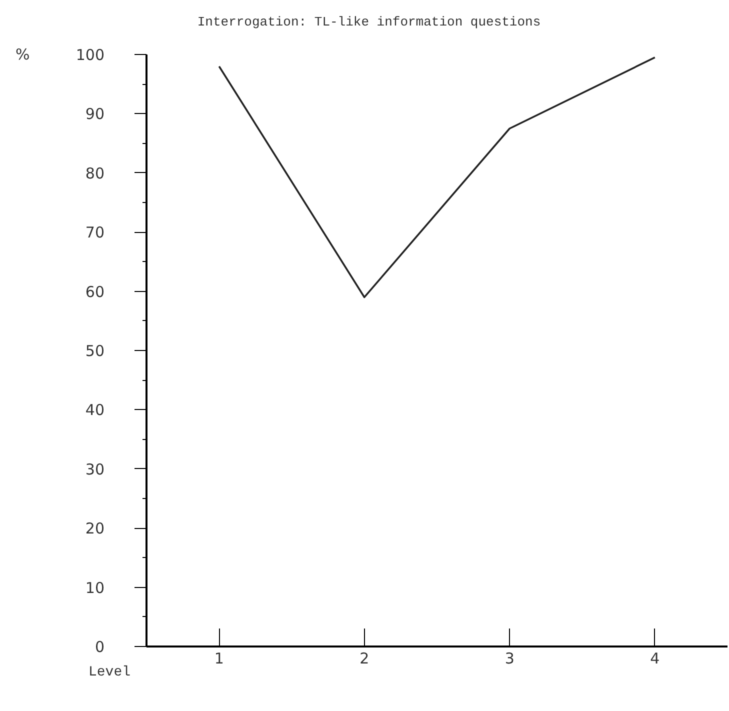  I want to click on x-tick-label: 2, so click(365, 659).